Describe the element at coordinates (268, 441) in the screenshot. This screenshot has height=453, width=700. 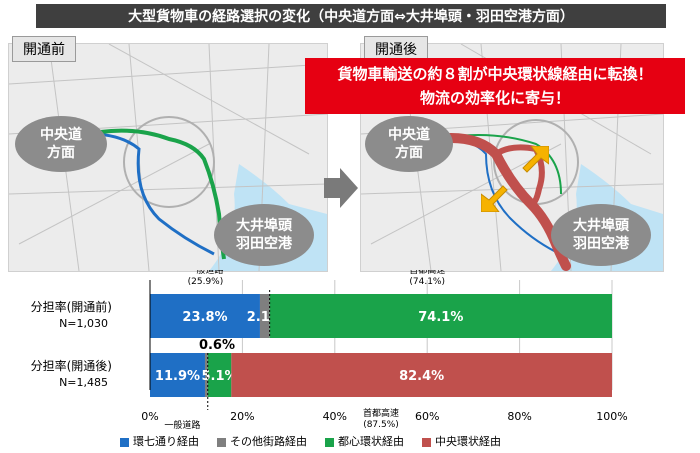
I see `legend-label: その他街路経由` at that location.